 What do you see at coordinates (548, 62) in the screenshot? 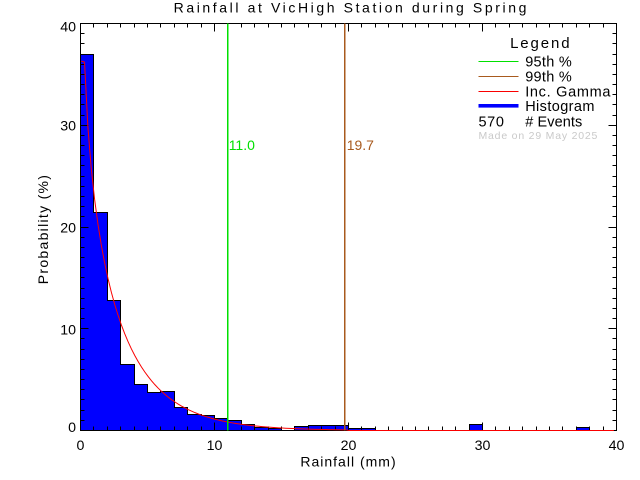
I see `svg-text: 95th %` at bounding box center [548, 62].